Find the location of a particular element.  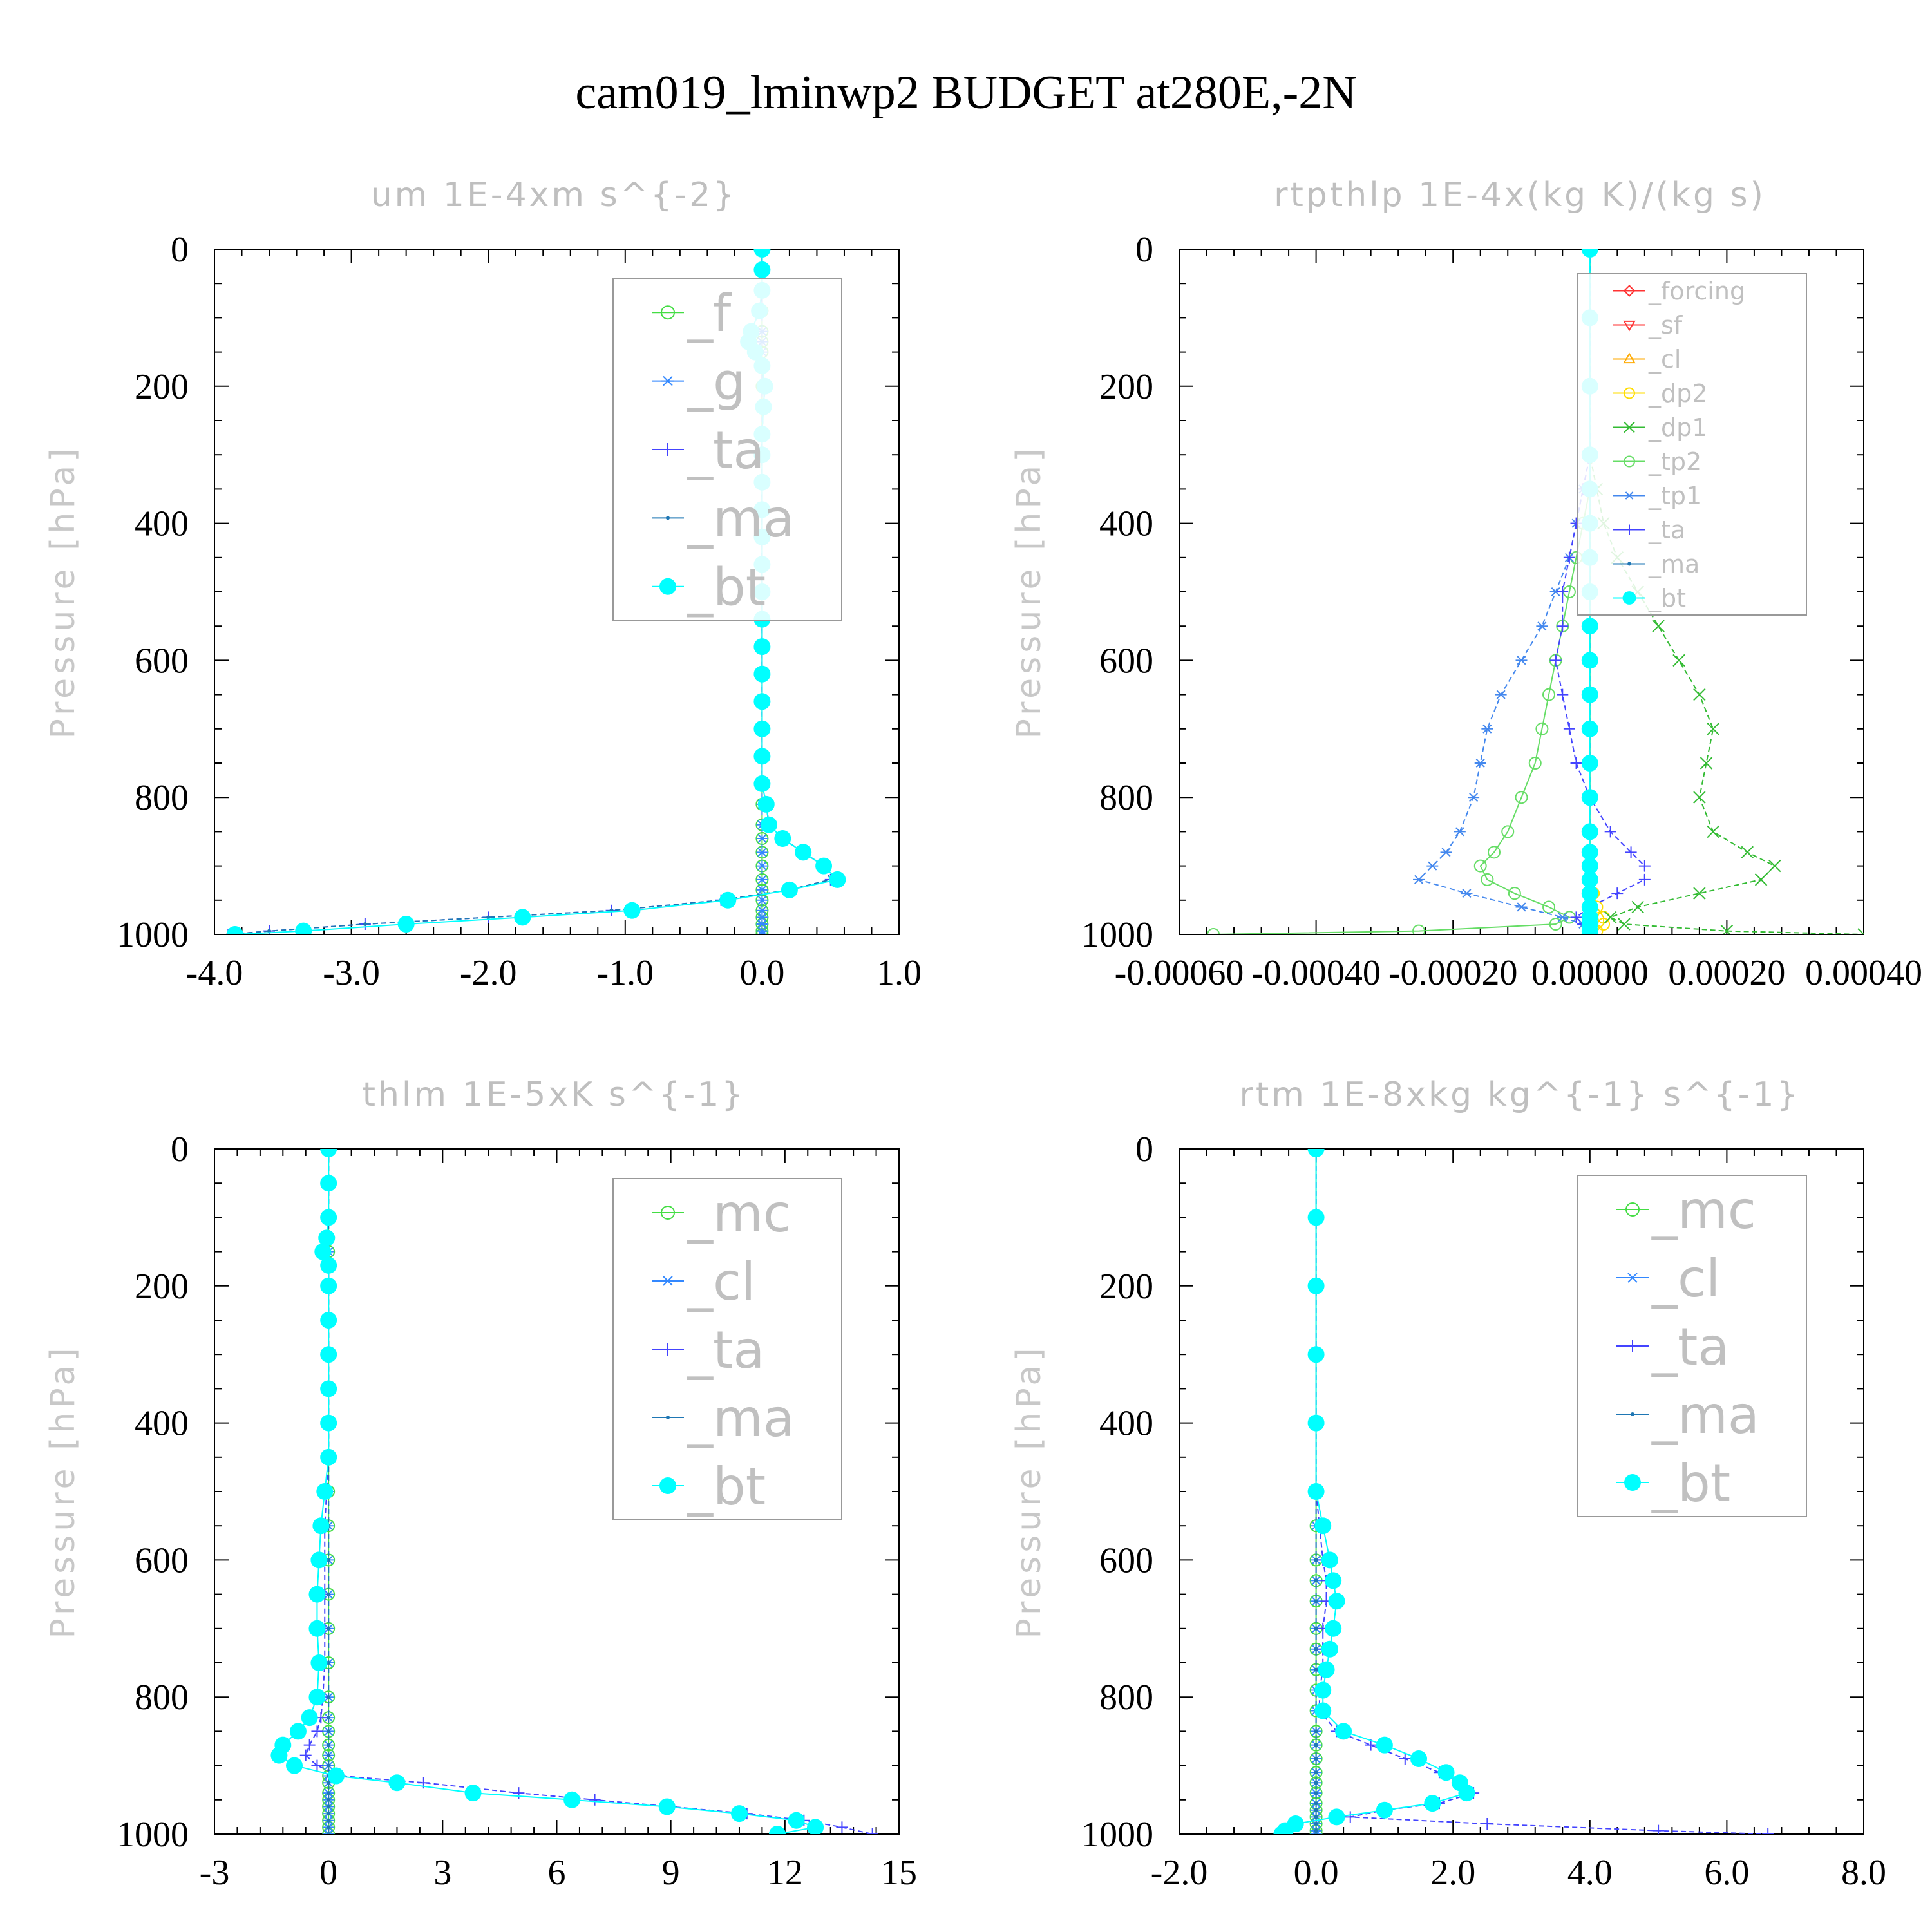

y-tick-label: 0 is located at coordinates (180, 250).